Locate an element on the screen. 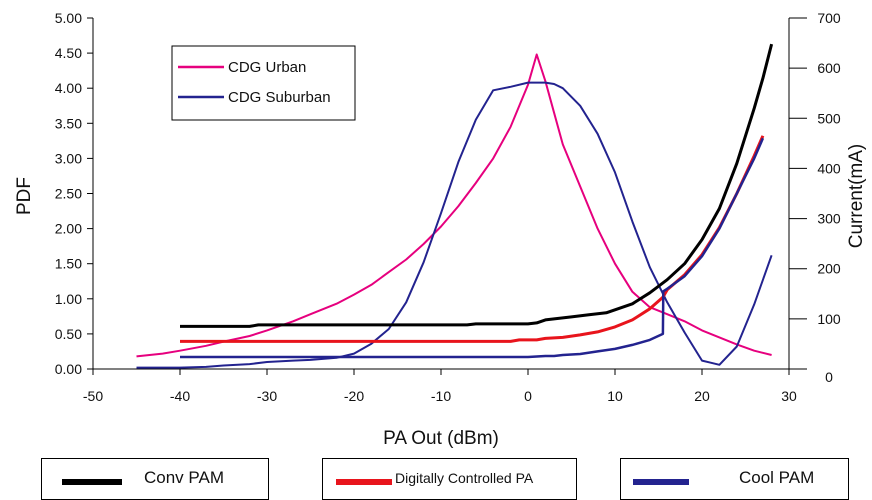 The height and width of the screenshot is (500, 872). inner-legend-frame is located at coordinates (263, 83).